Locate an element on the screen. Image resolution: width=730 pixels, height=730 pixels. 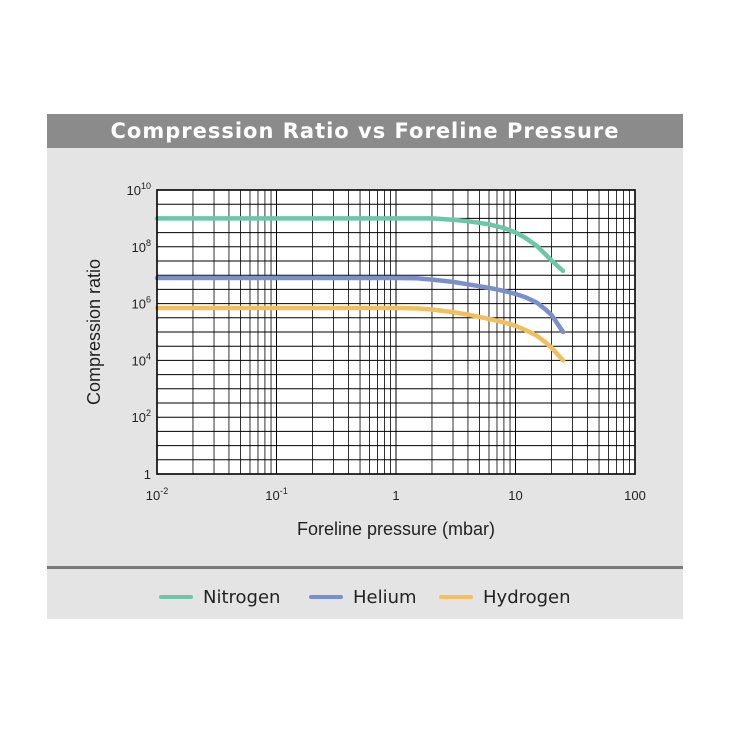
legend-item-hydrogen: Hydrogen is located at coordinates (505, 597).